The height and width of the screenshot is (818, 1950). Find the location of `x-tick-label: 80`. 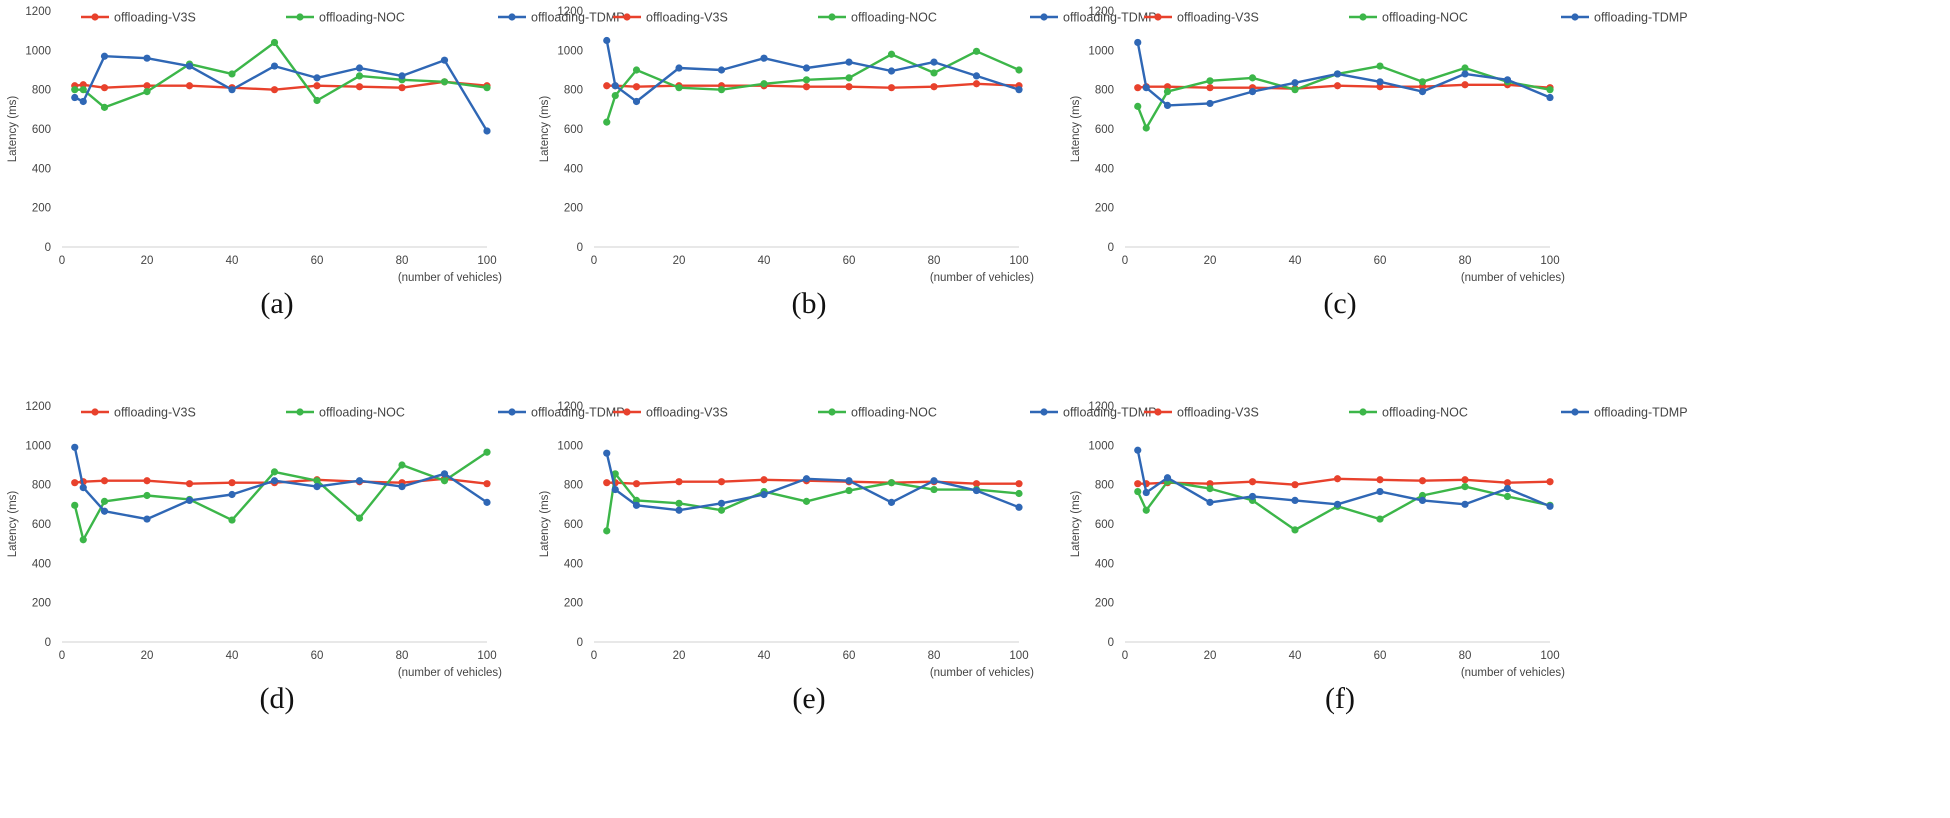

x-tick-label: 80 is located at coordinates (934, 656).